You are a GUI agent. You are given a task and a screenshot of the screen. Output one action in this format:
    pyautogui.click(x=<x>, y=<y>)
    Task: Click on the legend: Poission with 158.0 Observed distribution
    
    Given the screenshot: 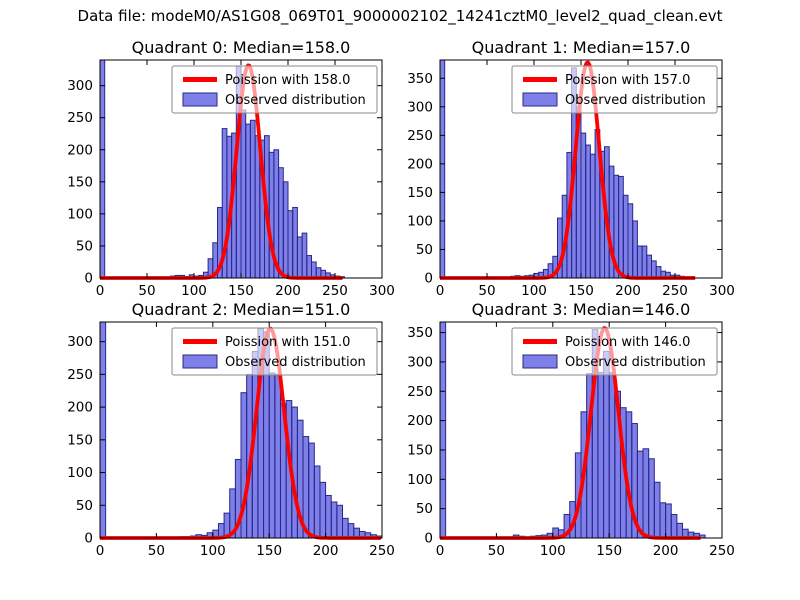 What is the action you would take?
    pyautogui.click(x=274, y=89)
    